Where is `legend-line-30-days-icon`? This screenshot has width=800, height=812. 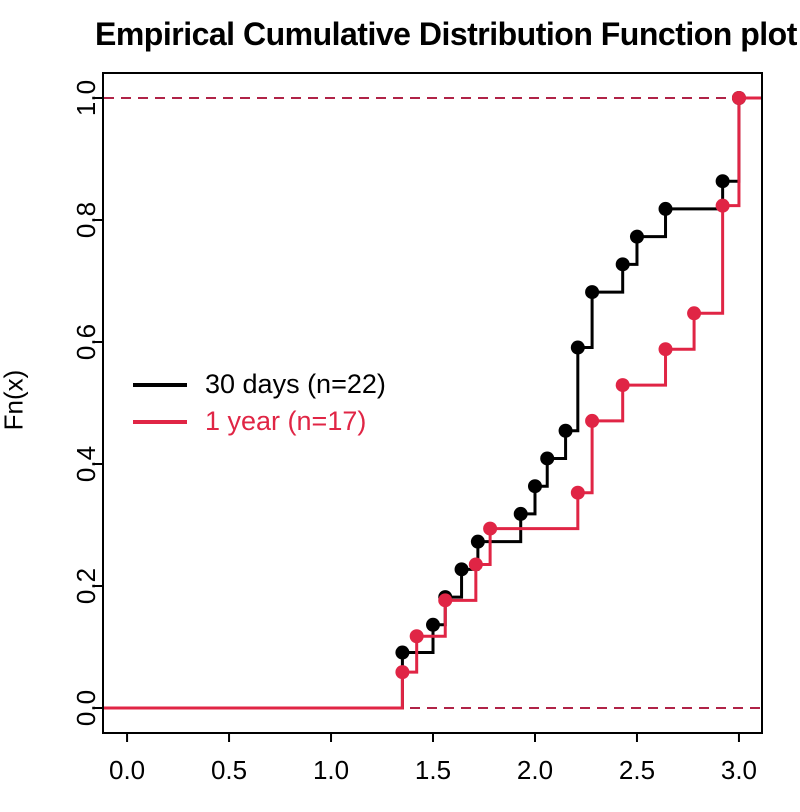 legend-line-30-days-icon is located at coordinates (160, 384).